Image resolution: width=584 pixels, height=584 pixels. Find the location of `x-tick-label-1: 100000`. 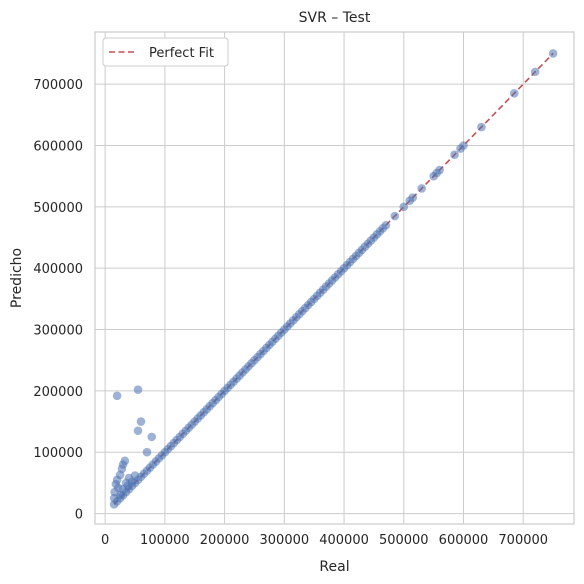

x-tick-label-1: 100000 is located at coordinates (165, 540).